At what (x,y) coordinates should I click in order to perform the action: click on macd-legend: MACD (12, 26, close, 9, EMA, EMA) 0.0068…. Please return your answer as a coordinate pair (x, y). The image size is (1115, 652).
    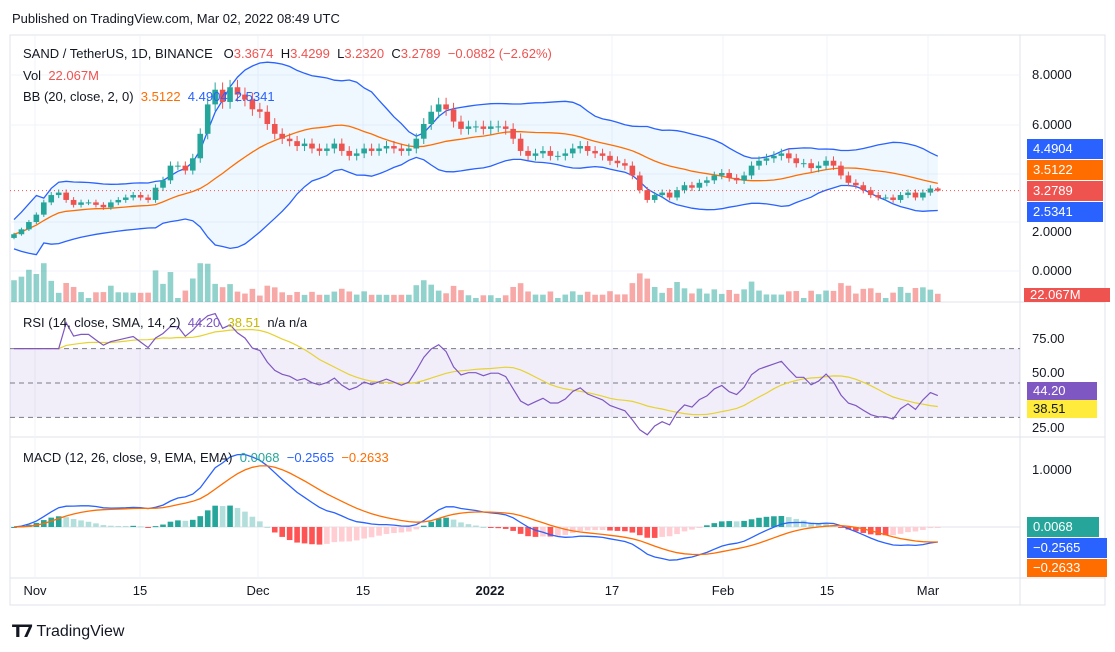
    Looking at the image, I should click on (206, 457).